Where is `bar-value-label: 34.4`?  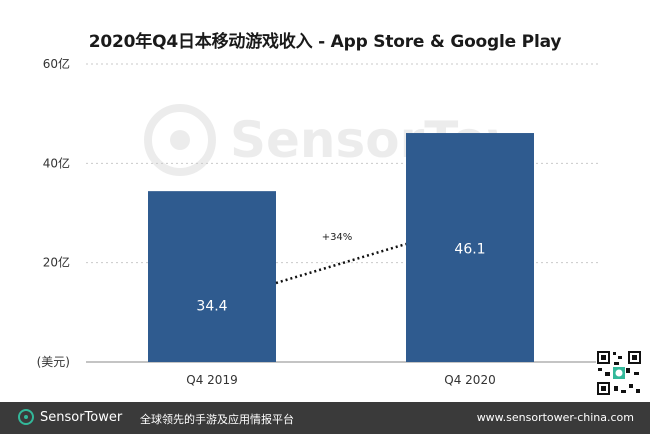 bar-value-label: 34.4 is located at coordinates (211, 307).